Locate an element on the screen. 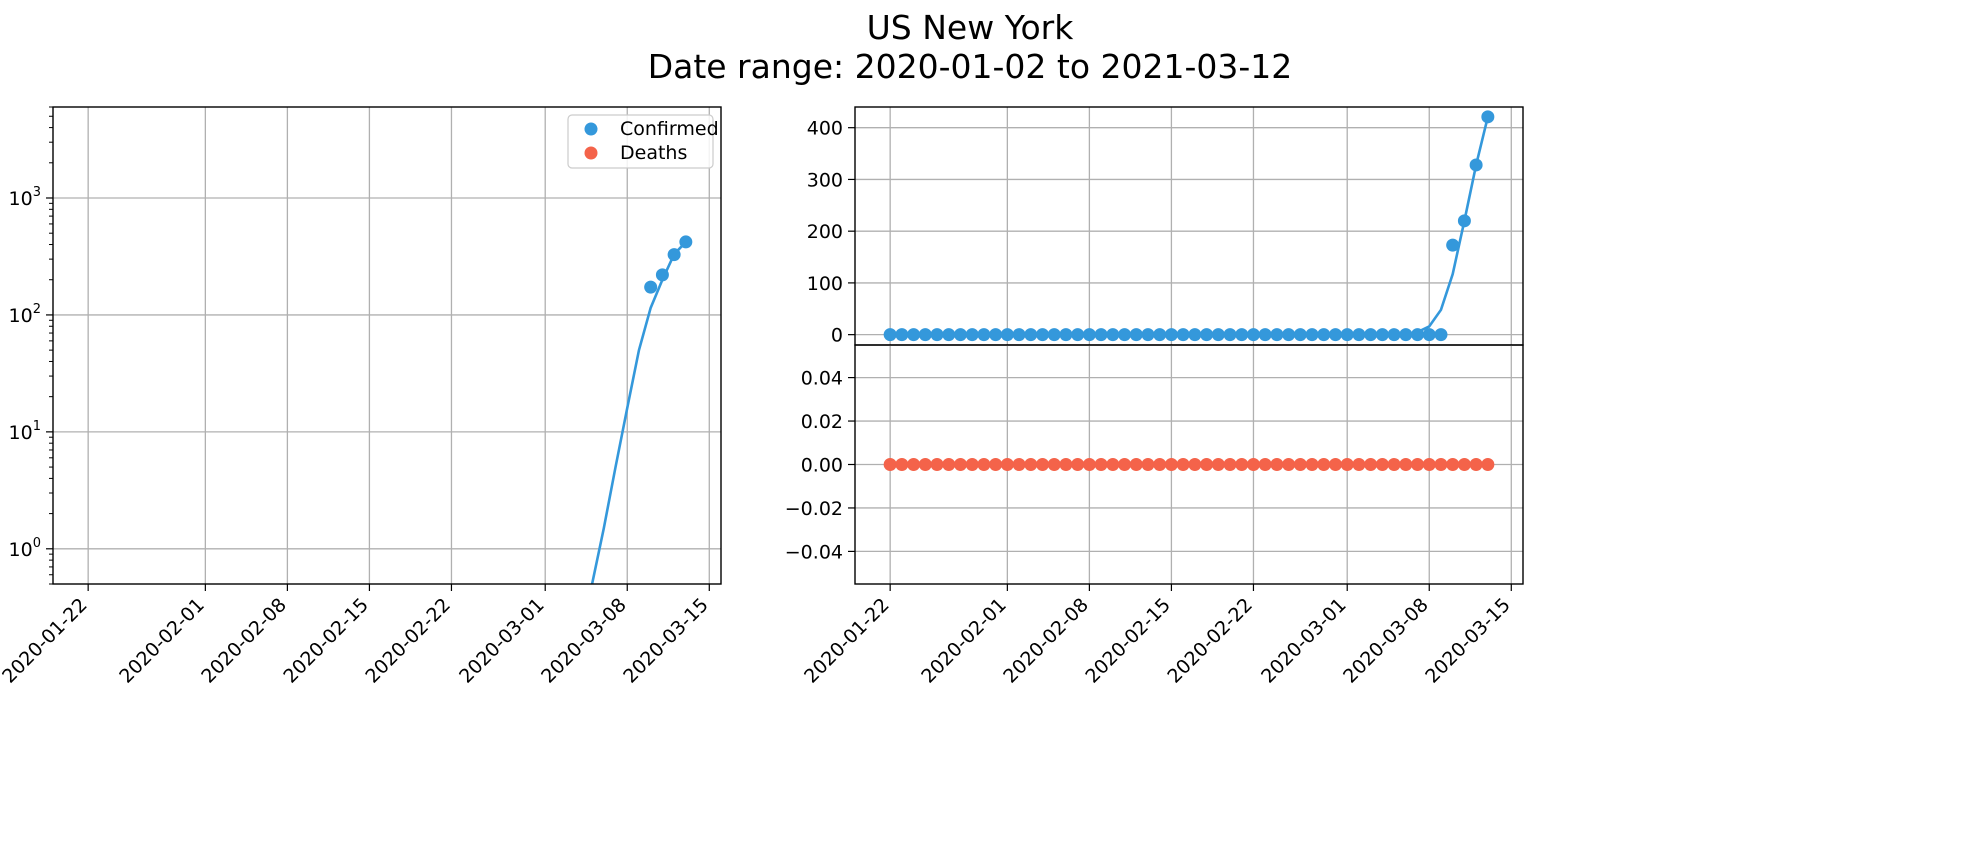  y-tick-label: 200 is located at coordinates (825, 232).